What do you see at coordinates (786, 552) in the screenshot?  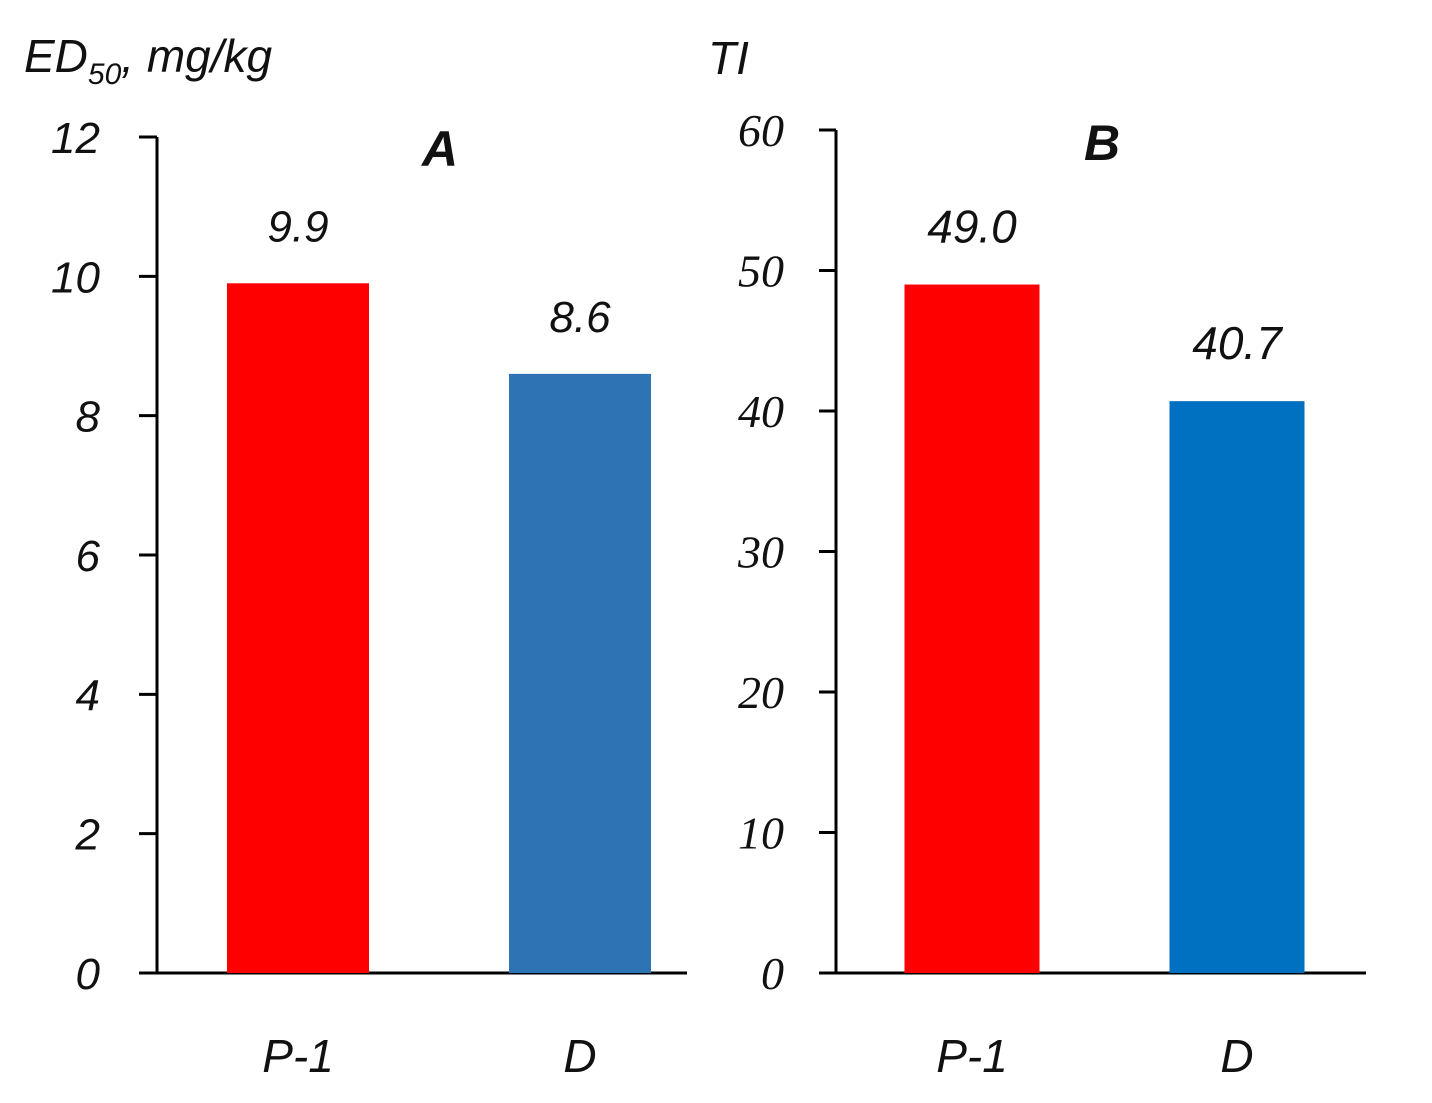 I see `panel-b-y-ticks: 0 10 20 30 40 50 60` at bounding box center [786, 552].